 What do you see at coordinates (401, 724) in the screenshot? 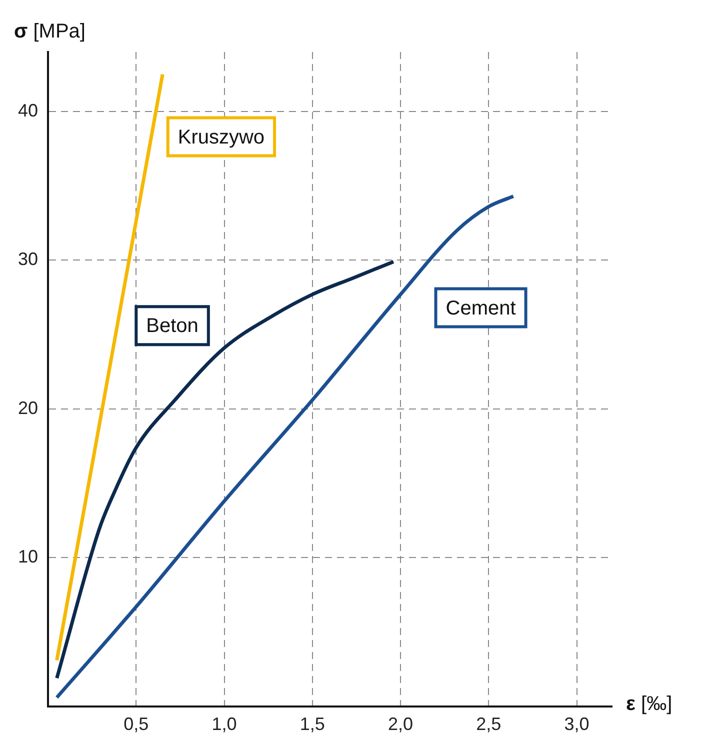
I see `x-tick-label: 2,0` at bounding box center [401, 724].